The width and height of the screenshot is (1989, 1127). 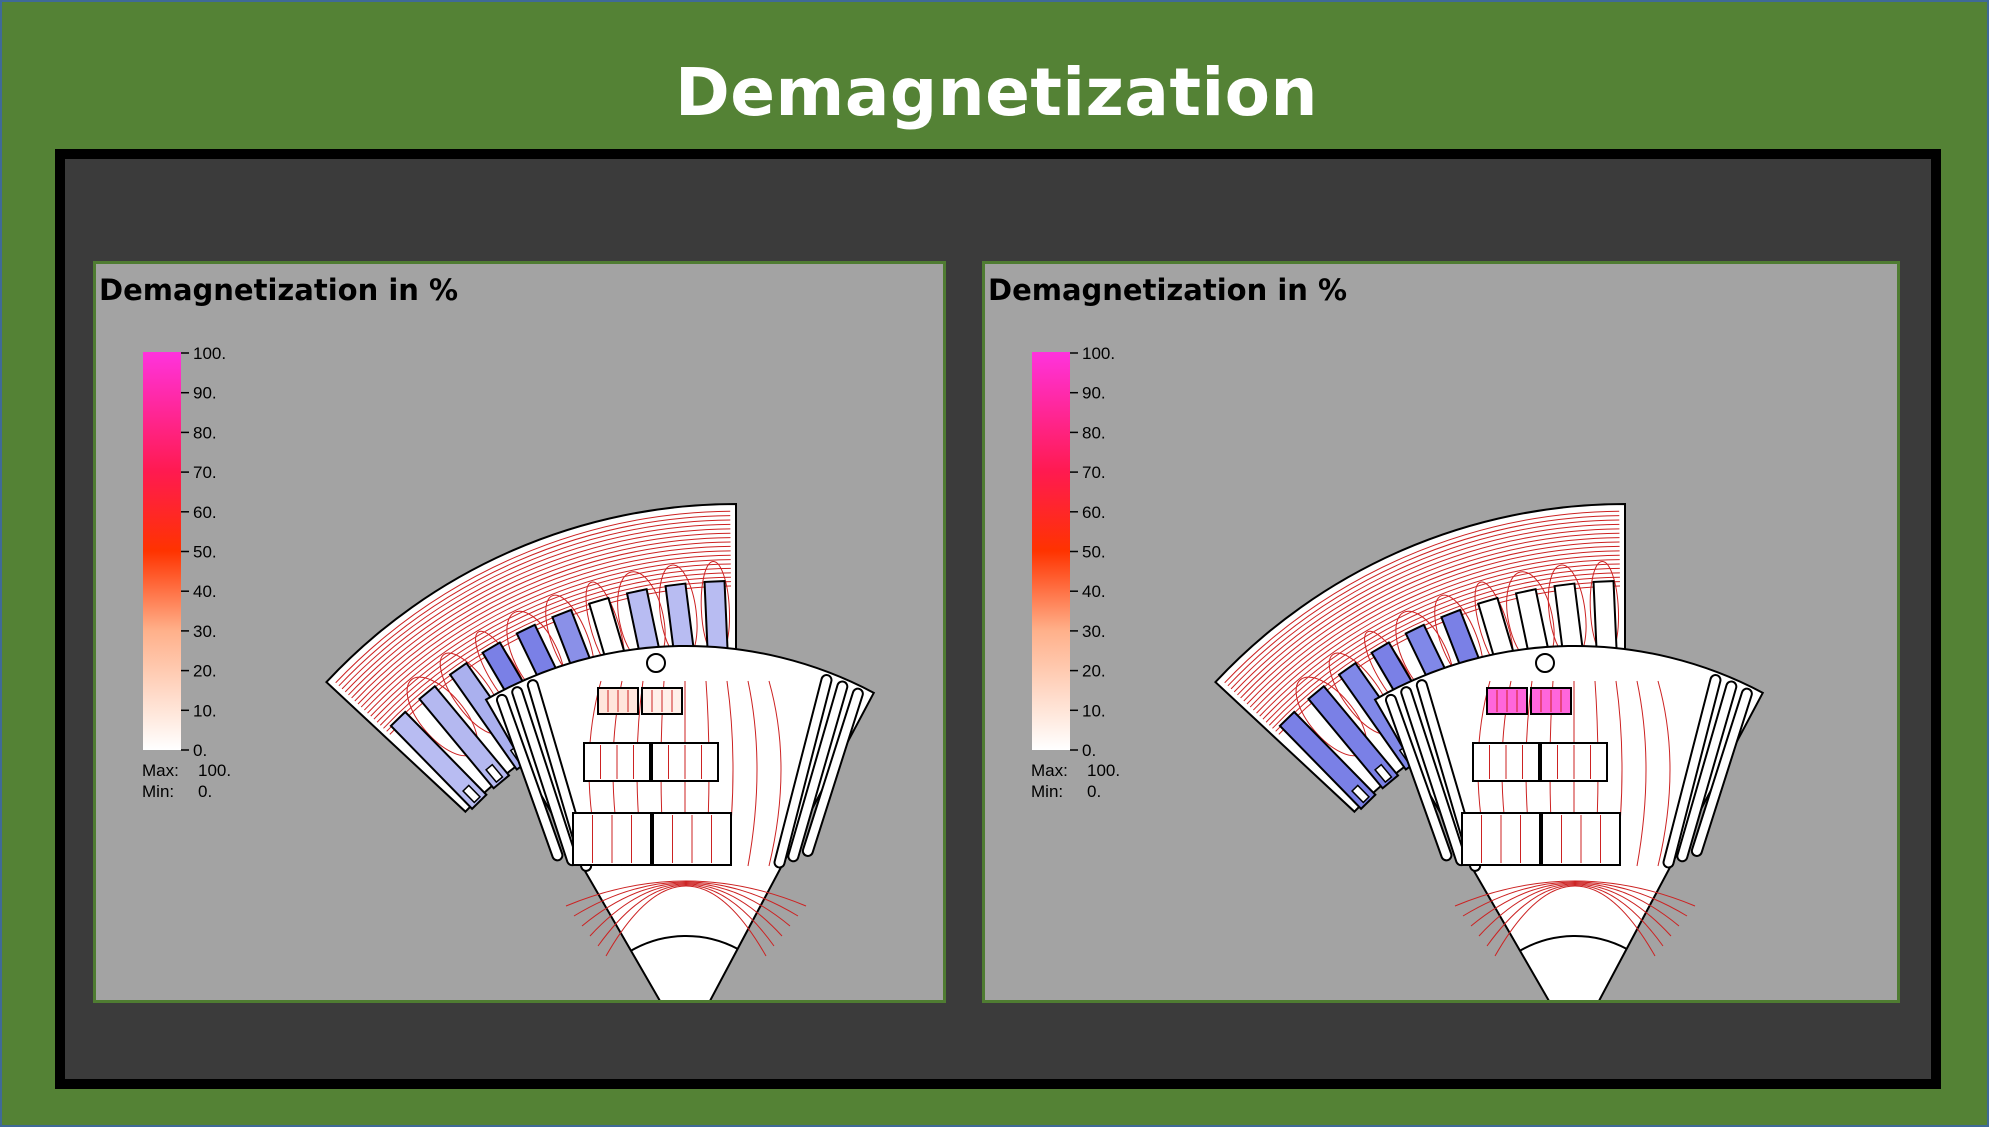 What do you see at coordinates (205, 631) in the screenshot?
I see `legend-tick-label: 30.` at bounding box center [205, 631].